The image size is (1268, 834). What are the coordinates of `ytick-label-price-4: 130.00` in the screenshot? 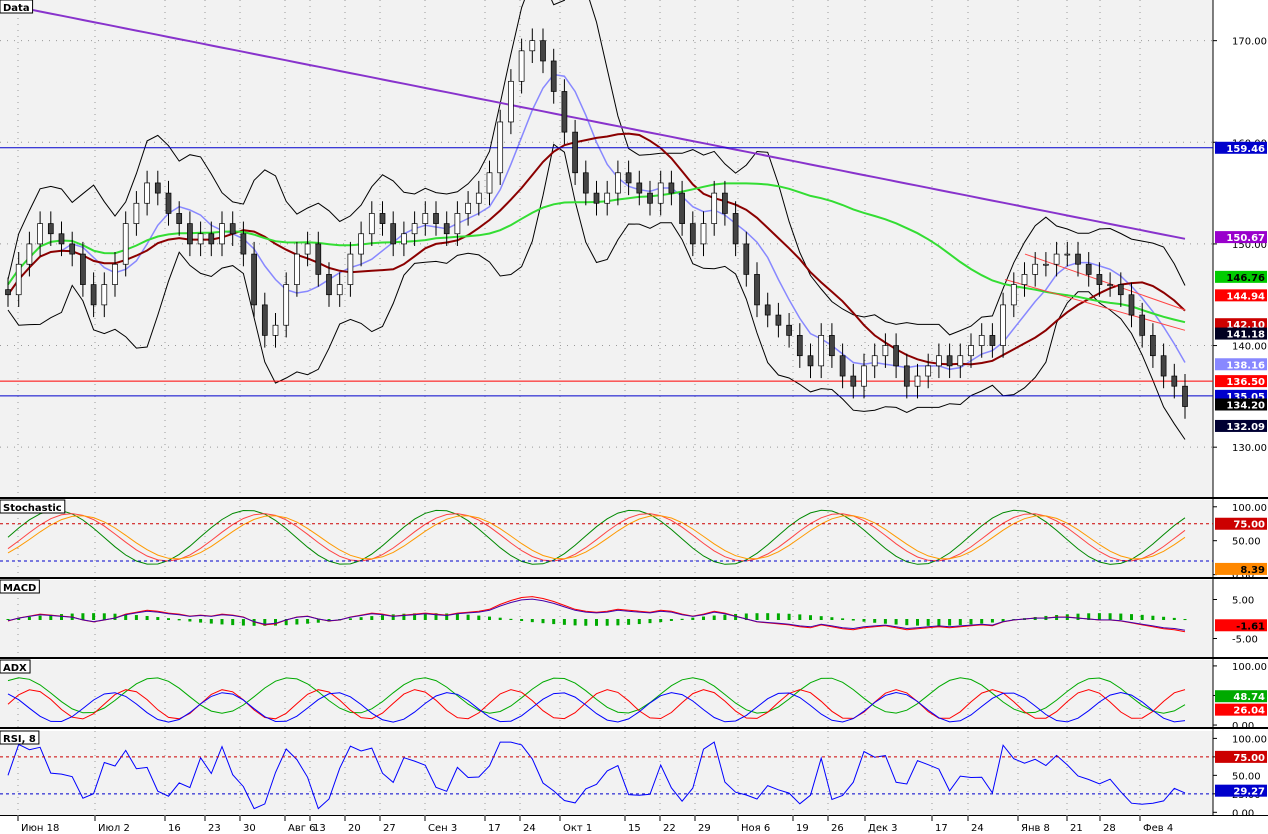 It's located at (1249, 448).